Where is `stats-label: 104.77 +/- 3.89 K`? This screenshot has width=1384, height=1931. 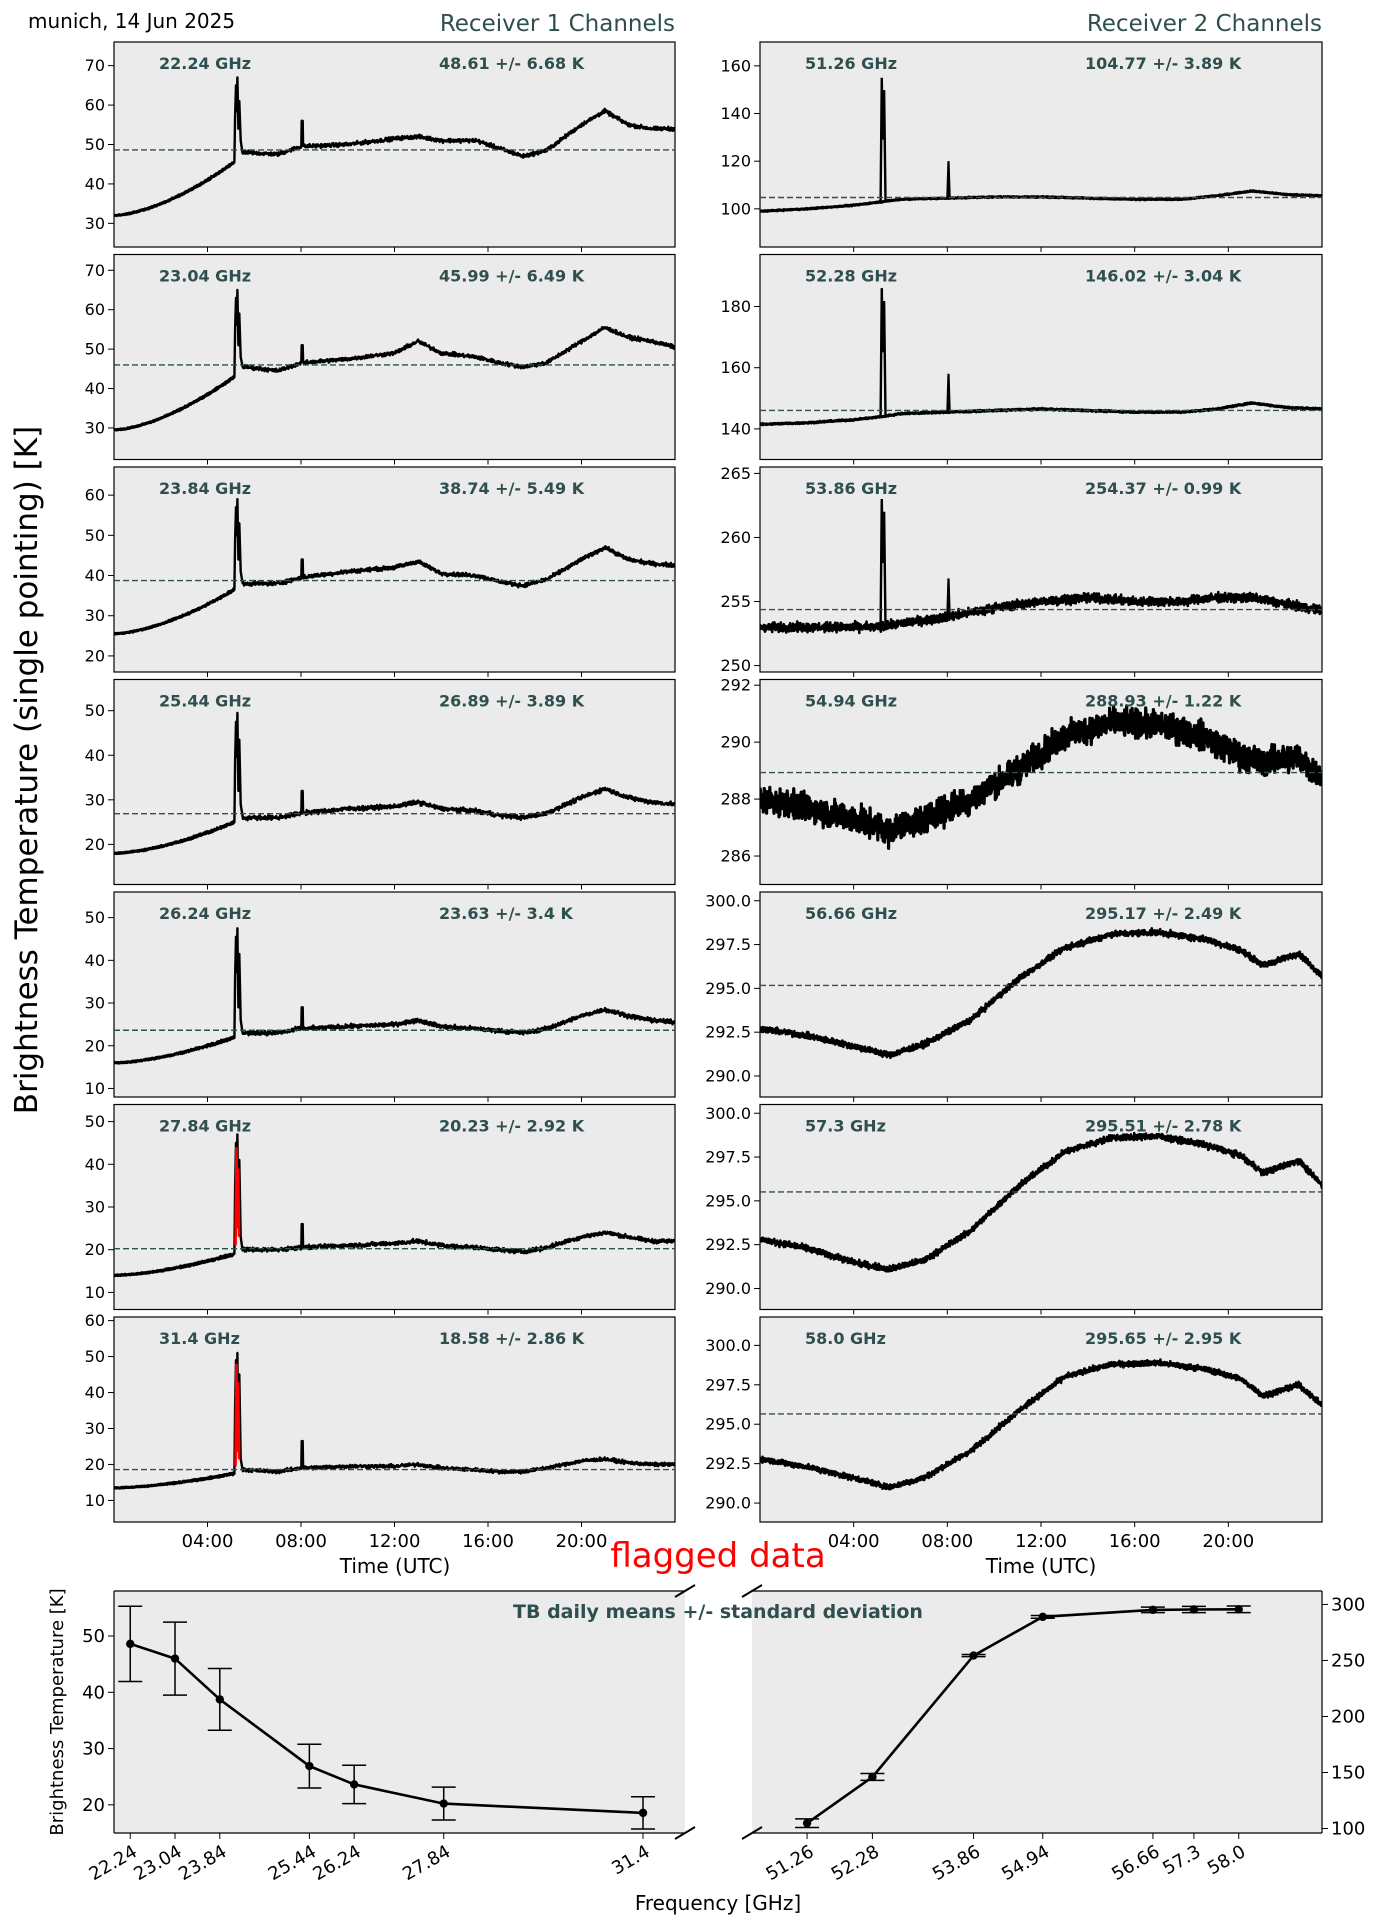
stats-label: 104.77 +/- 3.89 K is located at coordinates (1163, 63).